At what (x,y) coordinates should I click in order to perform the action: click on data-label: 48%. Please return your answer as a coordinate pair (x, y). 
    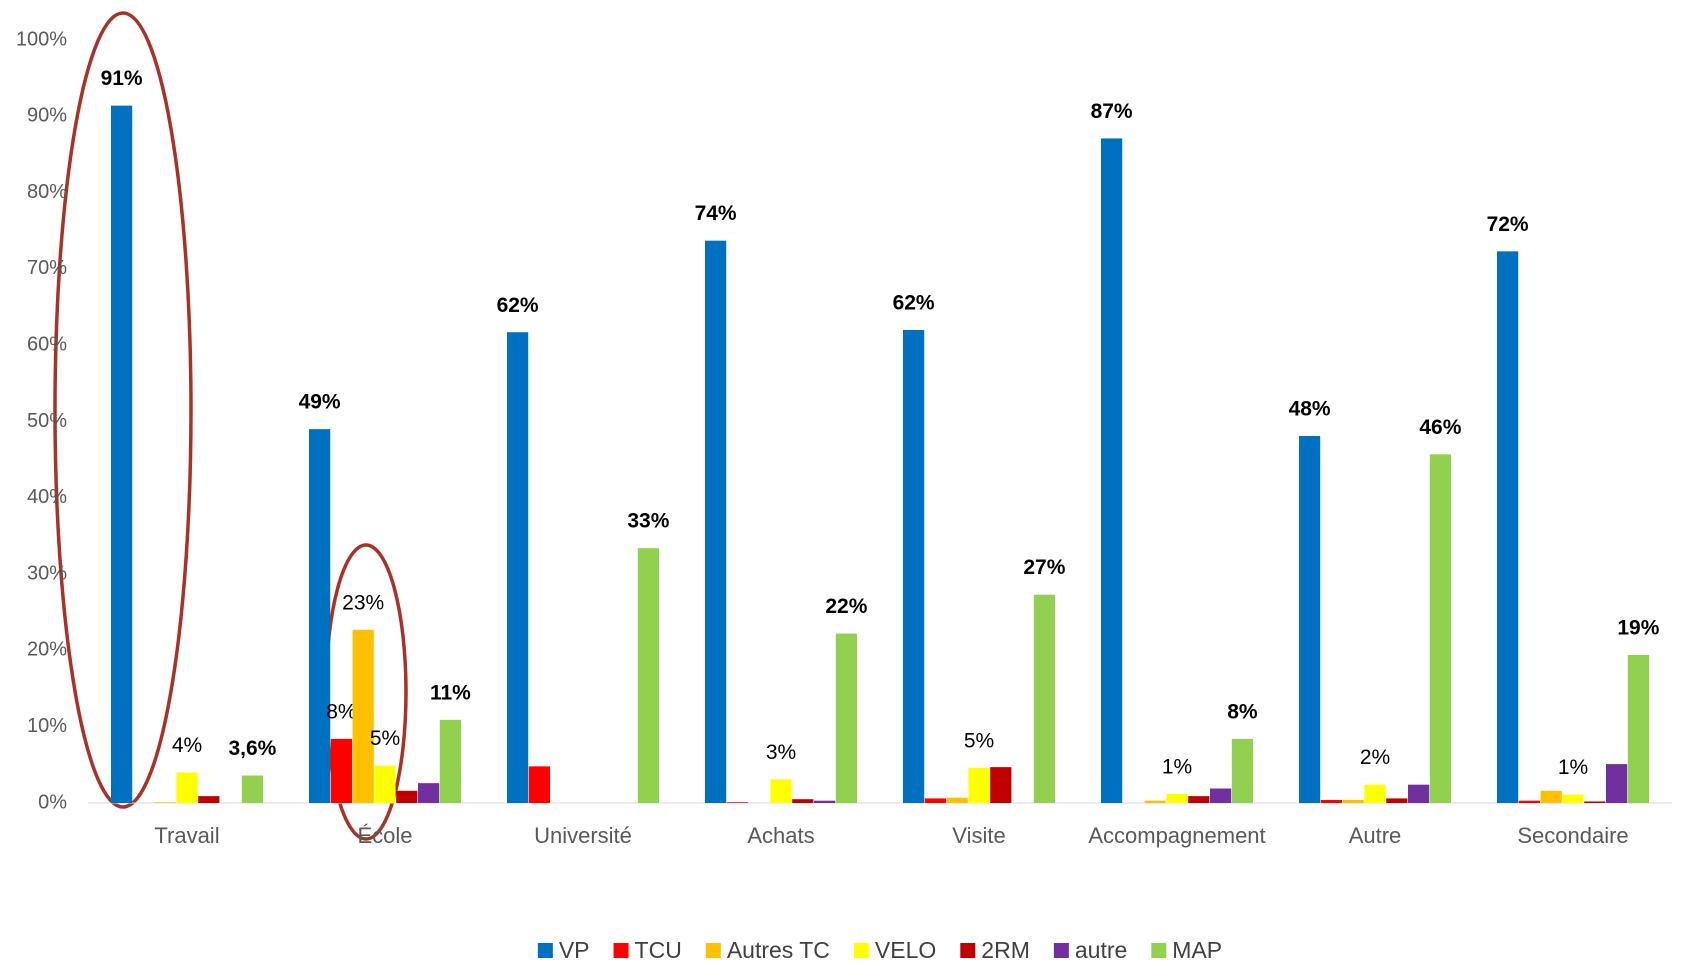
    Looking at the image, I should click on (1310, 409).